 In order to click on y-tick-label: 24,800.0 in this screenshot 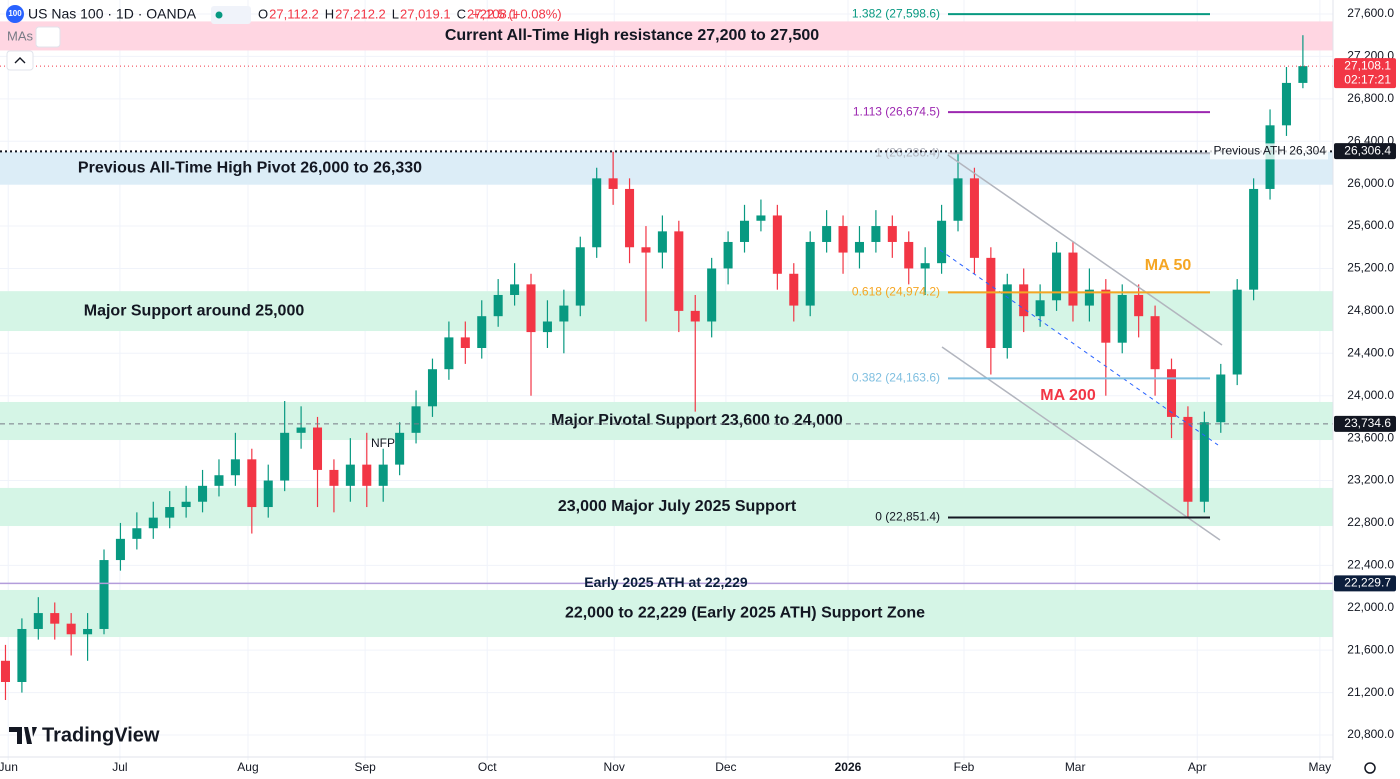, I will do `click(1370, 310)`.